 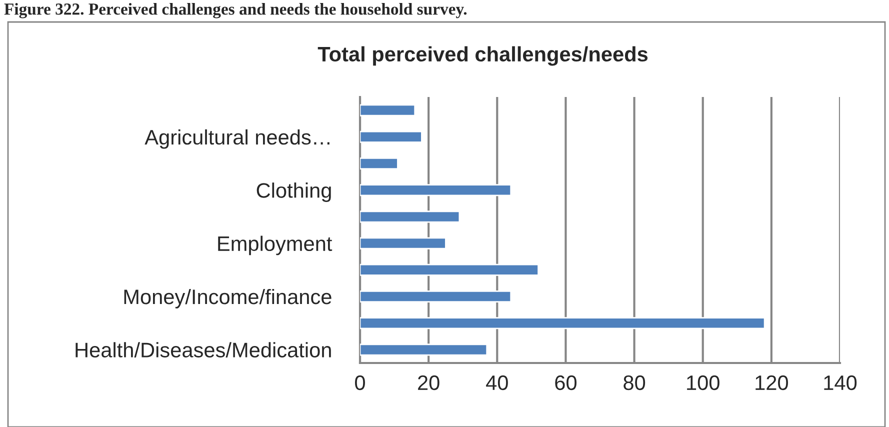 What do you see at coordinates (483, 56) in the screenshot?
I see `chart-title: Total perceived challenges/needs` at bounding box center [483, 56].